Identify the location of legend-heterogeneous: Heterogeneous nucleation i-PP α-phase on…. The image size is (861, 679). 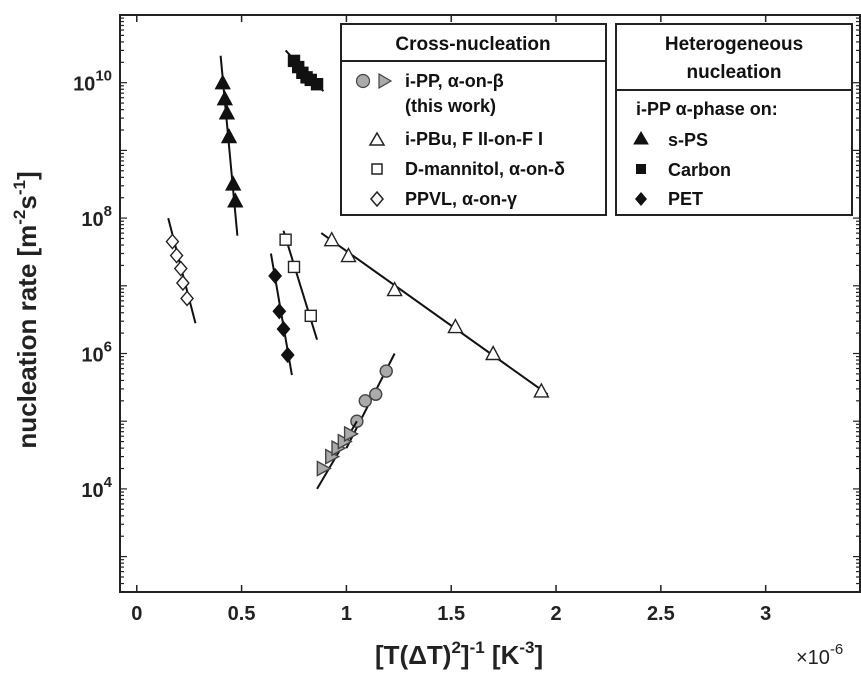
(734, 119).